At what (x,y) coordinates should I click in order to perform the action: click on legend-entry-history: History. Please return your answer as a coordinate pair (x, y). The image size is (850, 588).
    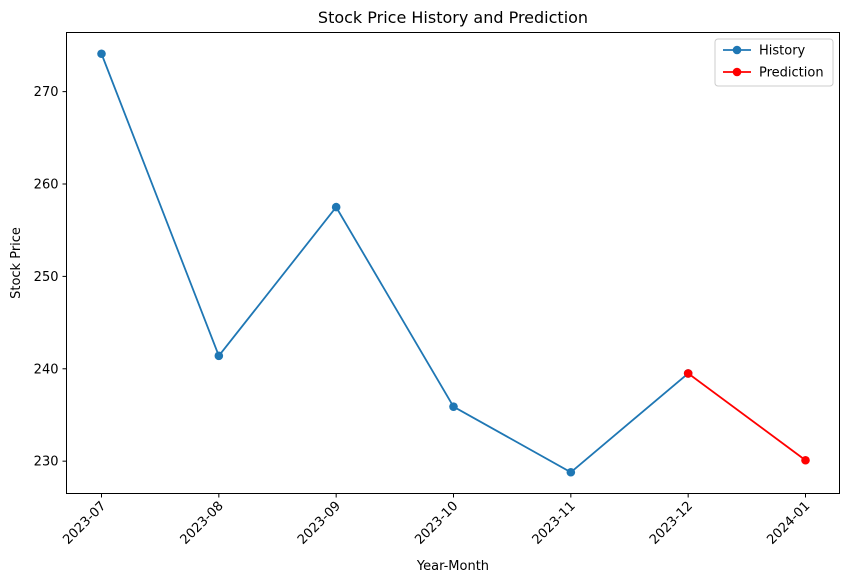
    Looking at the image, I should click on (764, 51).